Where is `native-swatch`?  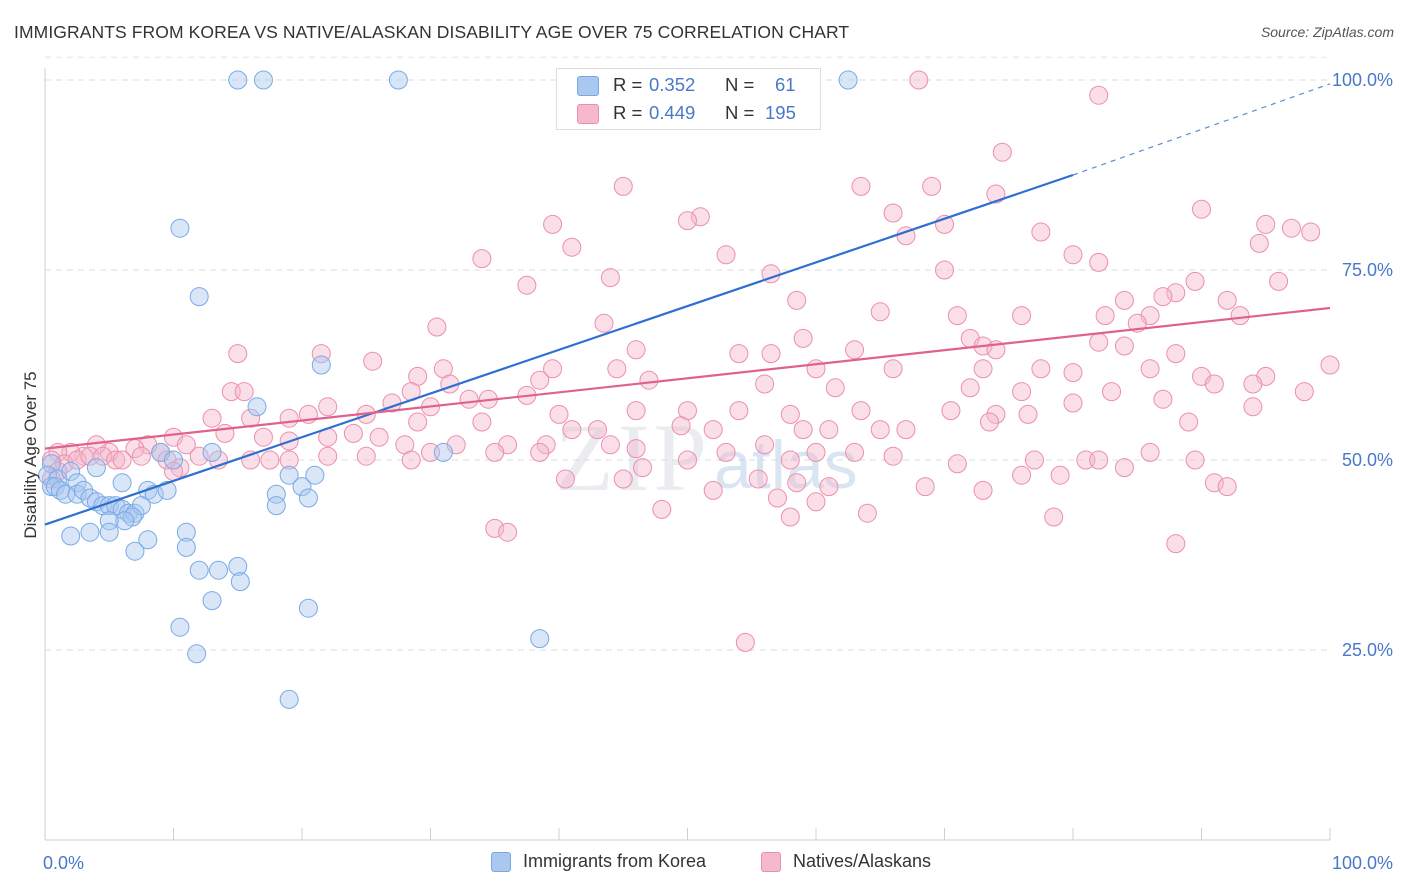 native-swatch is located at coordinates (588, 114).